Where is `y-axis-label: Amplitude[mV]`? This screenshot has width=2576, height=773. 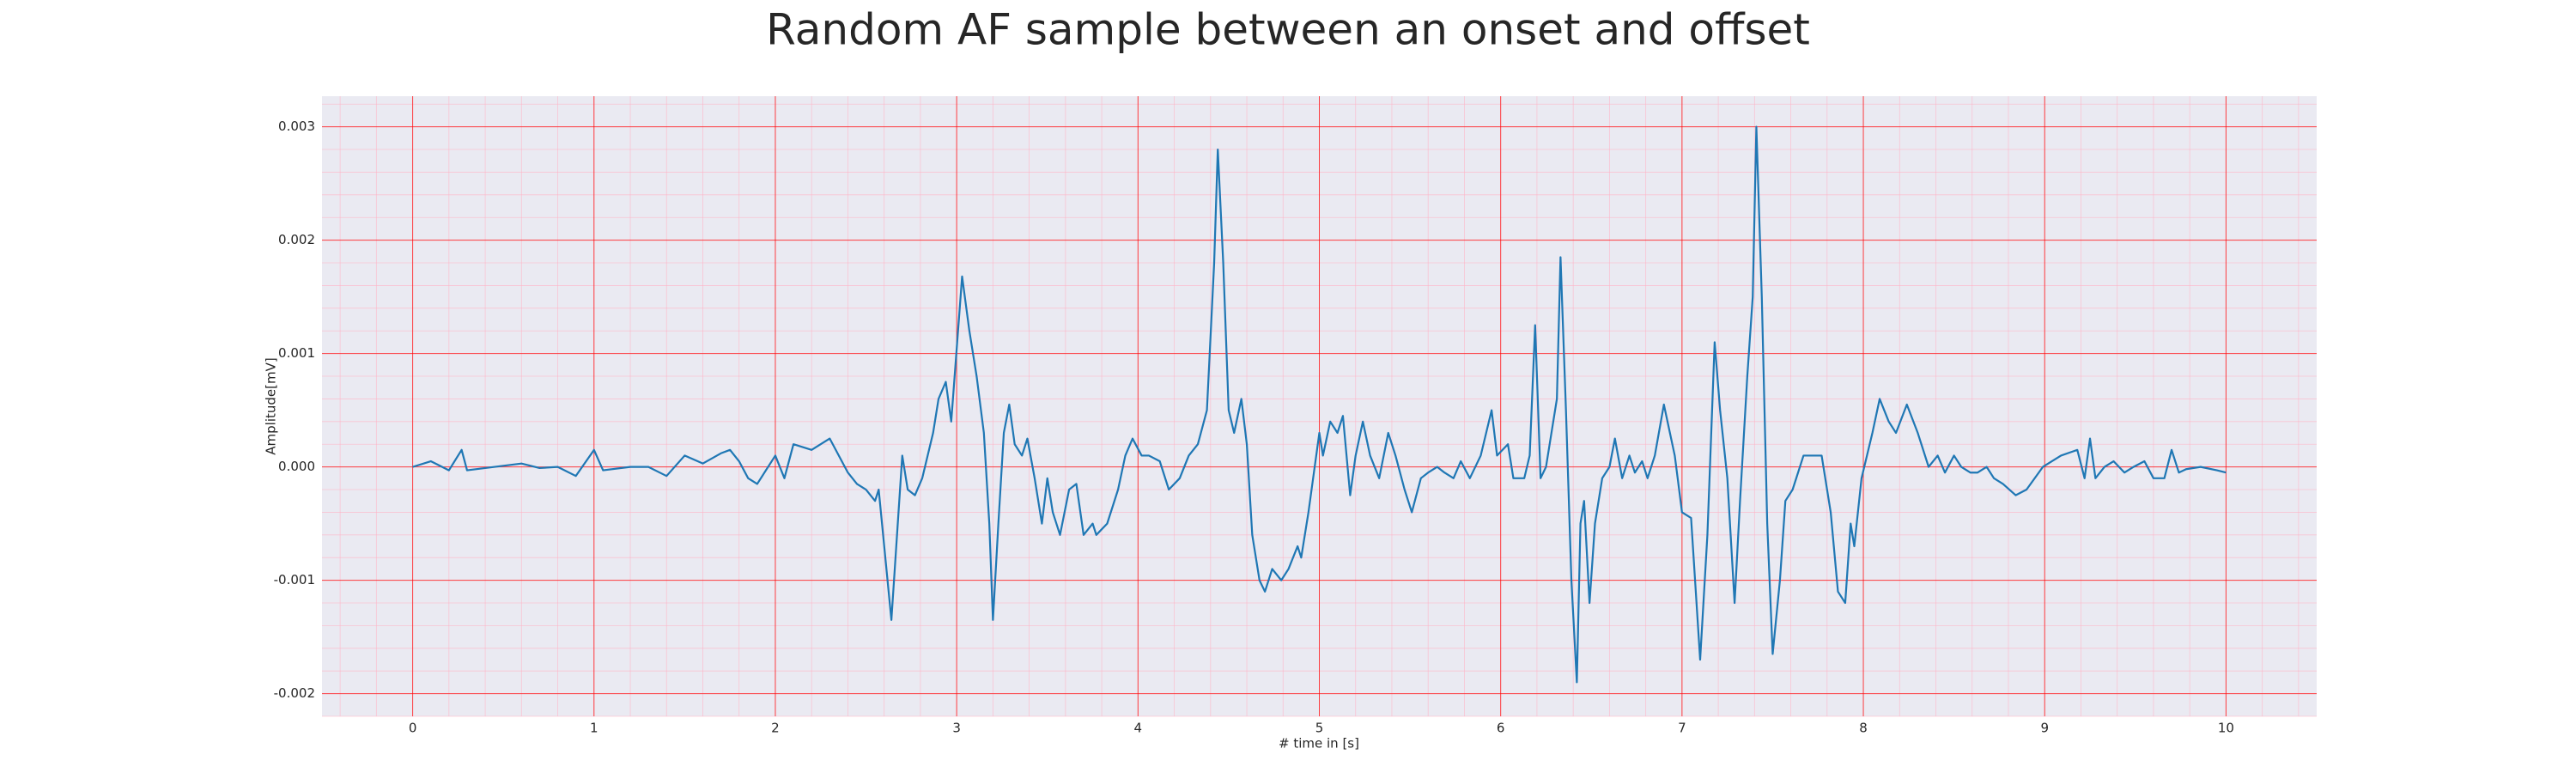 y-axis-label: Amplitude[mV] is located at coordinates (271, 405).